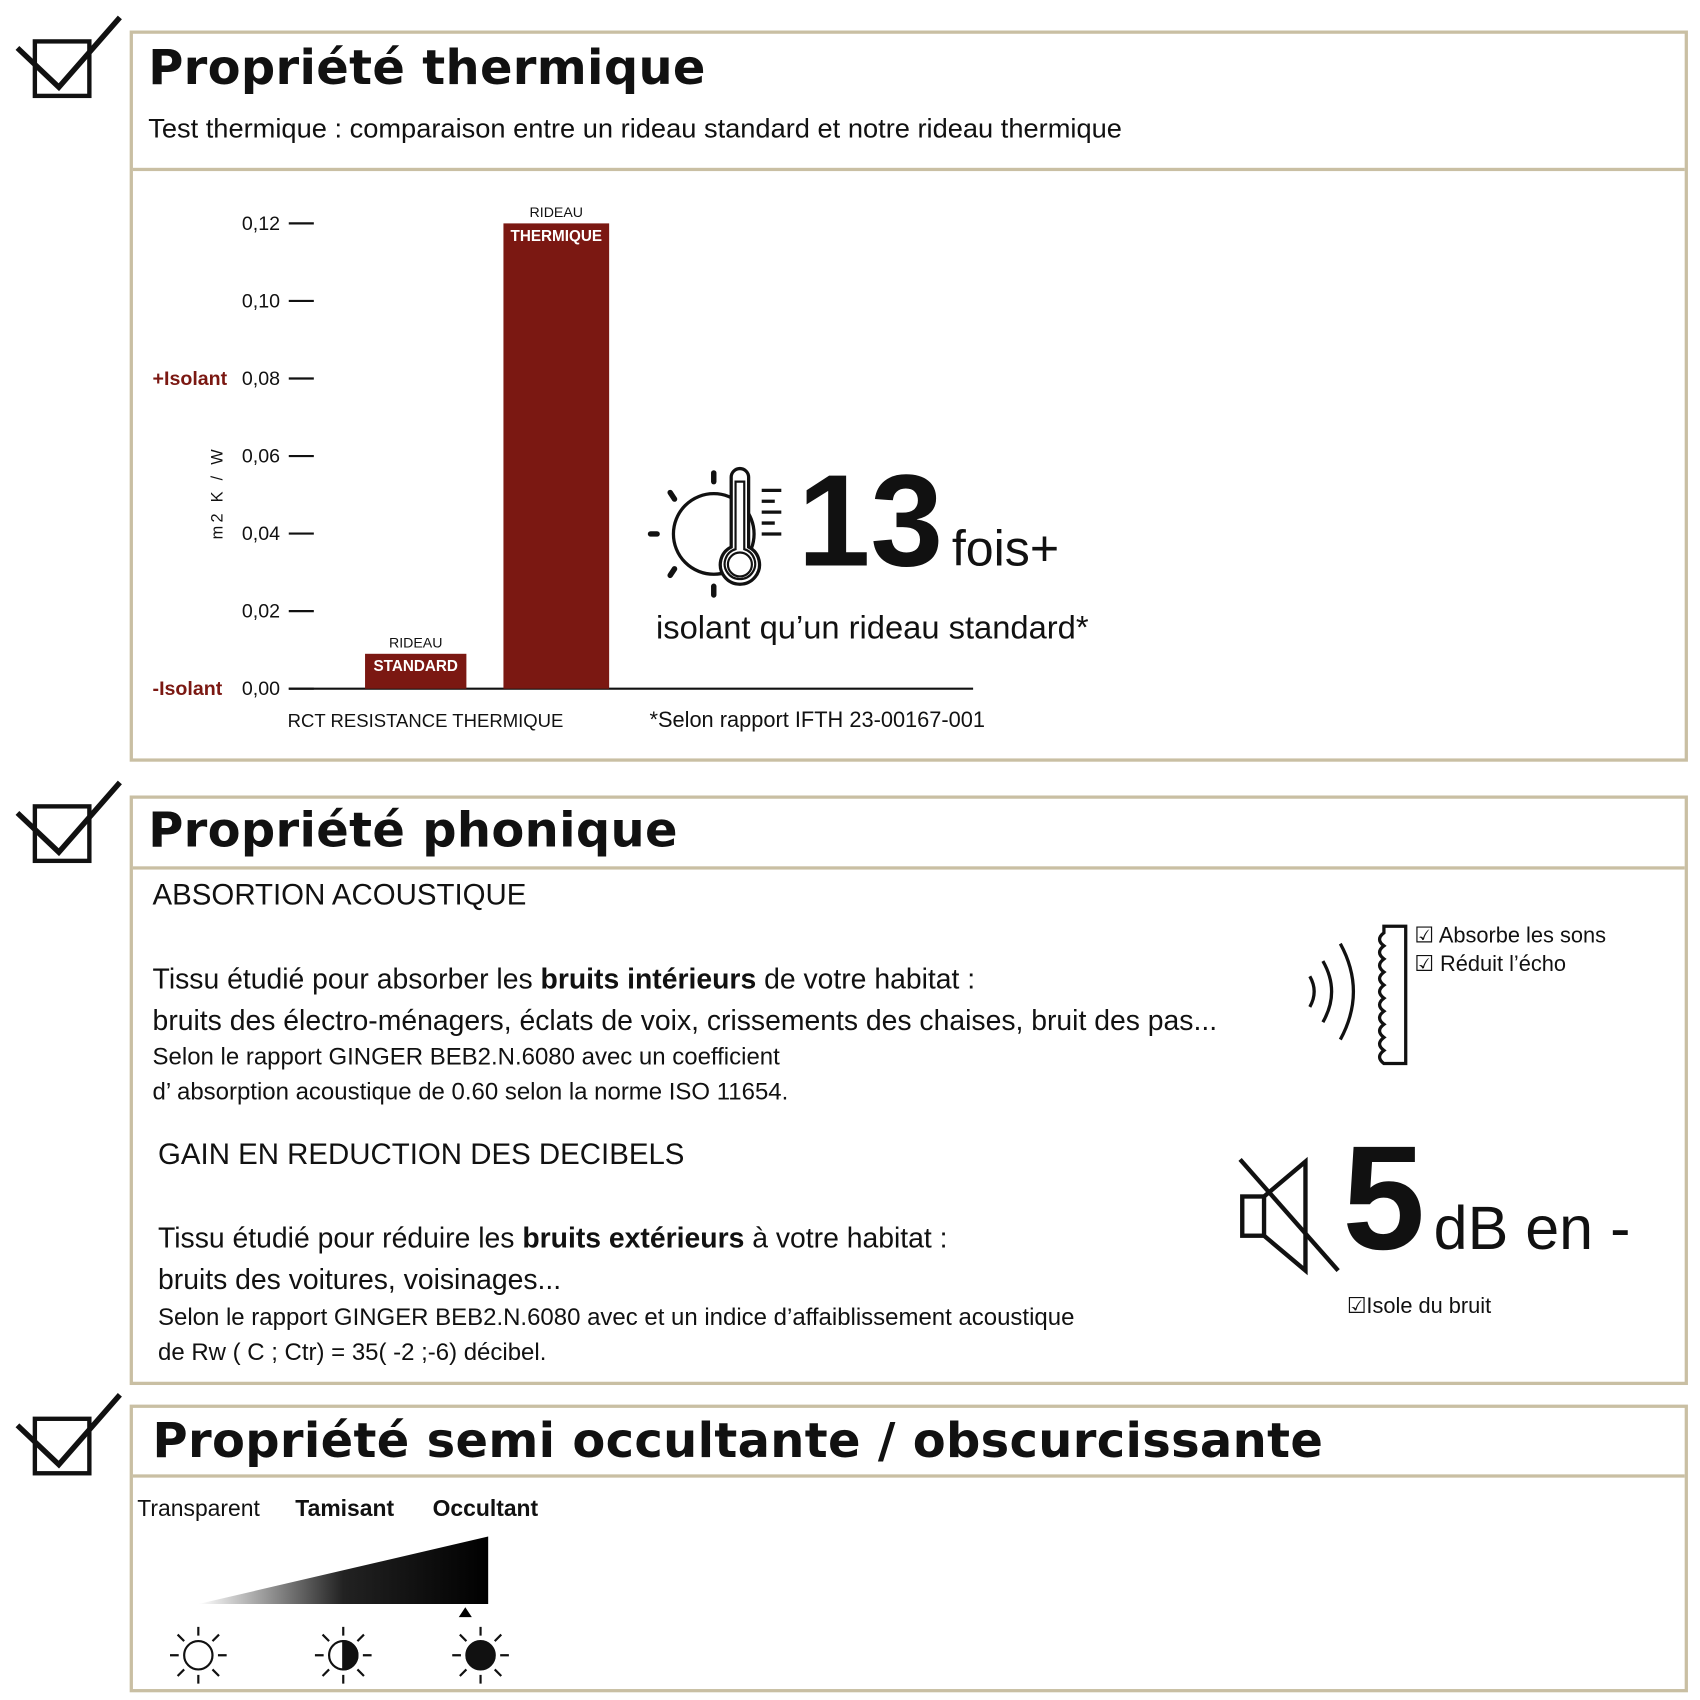 This screenshot has width=1700, height=1700. I want to click on section-title: Propriété phonique, so click(413, 831).